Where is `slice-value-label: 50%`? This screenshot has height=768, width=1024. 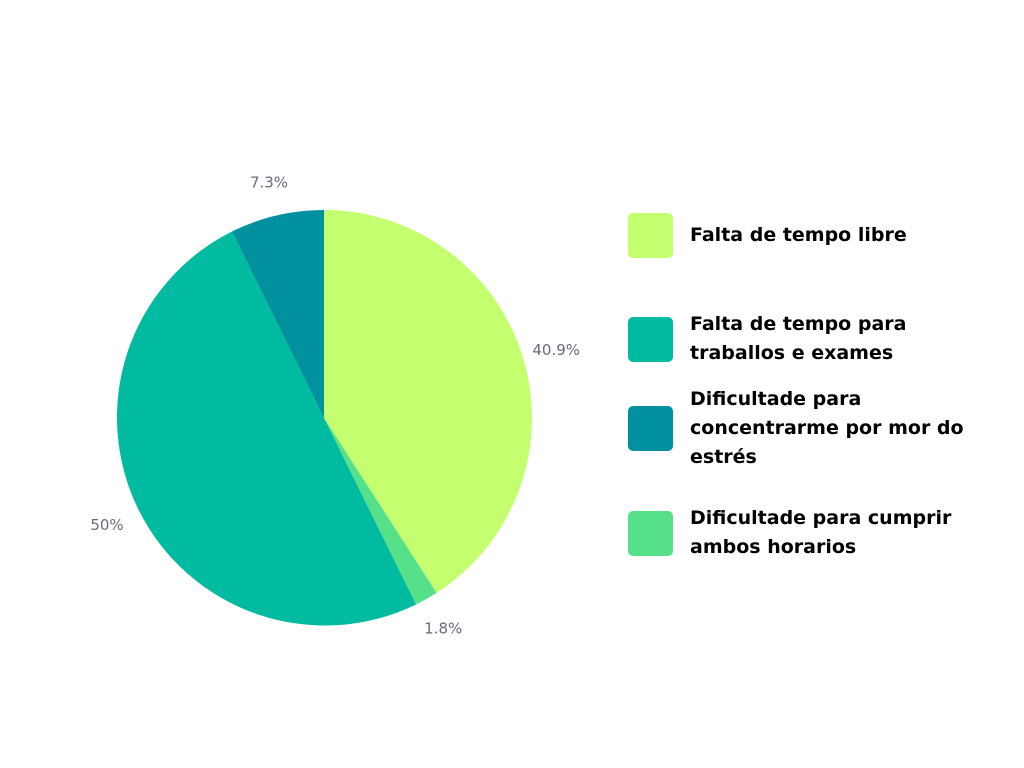 slice-value-label: 50% is located at coordinates (106, 525).